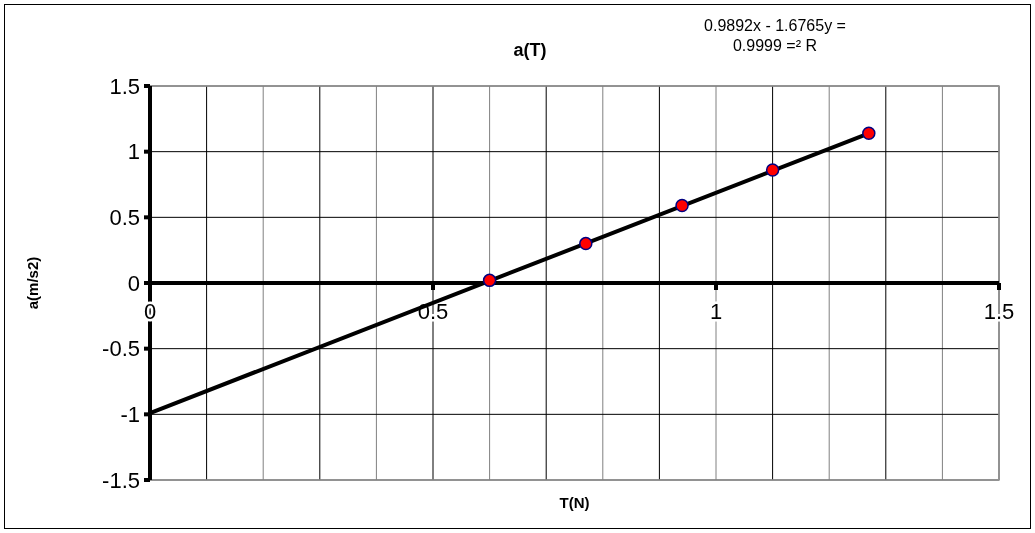 The width and height of the screenshot is (1035, 533). I want to click on x-tick-label: 1, so click(716, 311).